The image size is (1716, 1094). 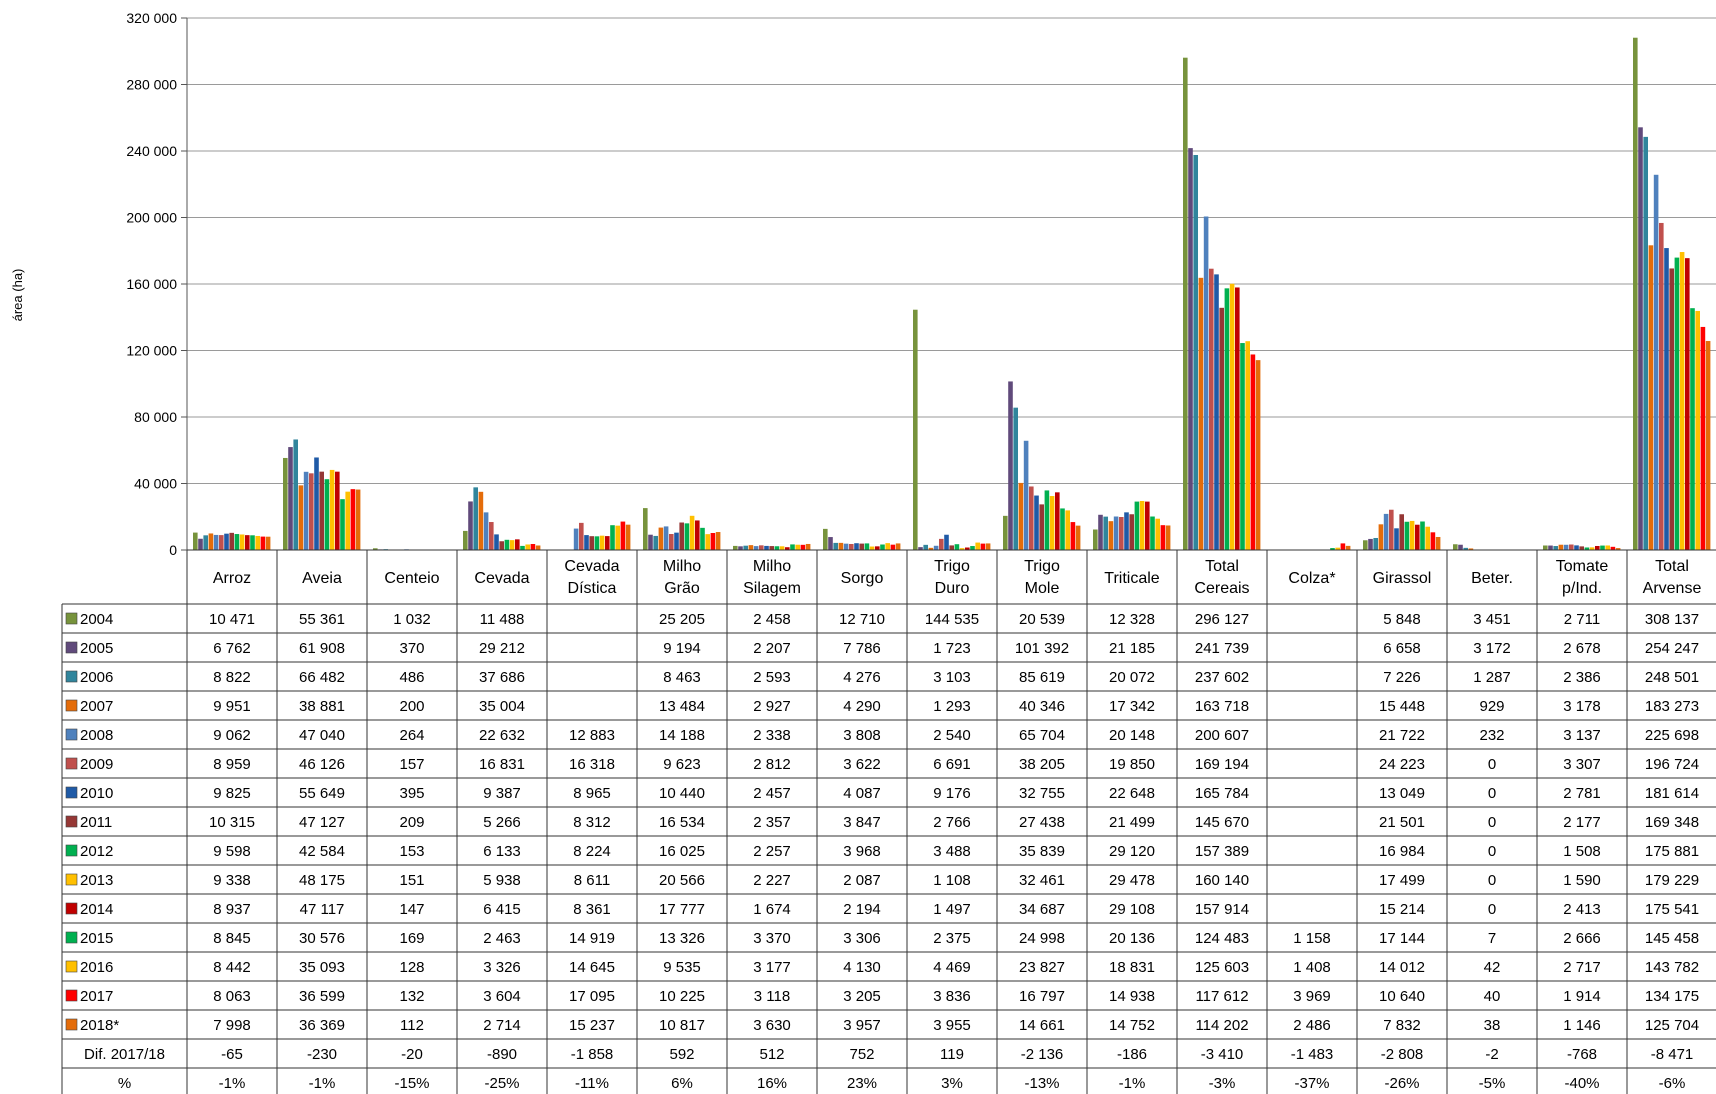 What do you see at coordinates (151, 218) in the screenshot?
I see `y-tick-label: 200 000` at bounding box center [151, 218].